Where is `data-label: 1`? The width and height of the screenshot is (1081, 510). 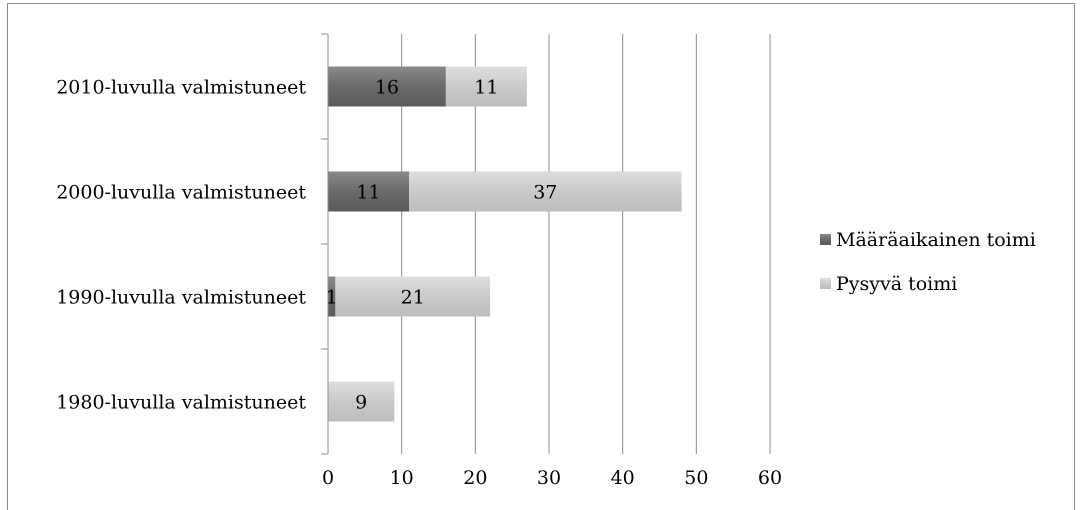
data-label: 1 is located at coordinates (332, 298).